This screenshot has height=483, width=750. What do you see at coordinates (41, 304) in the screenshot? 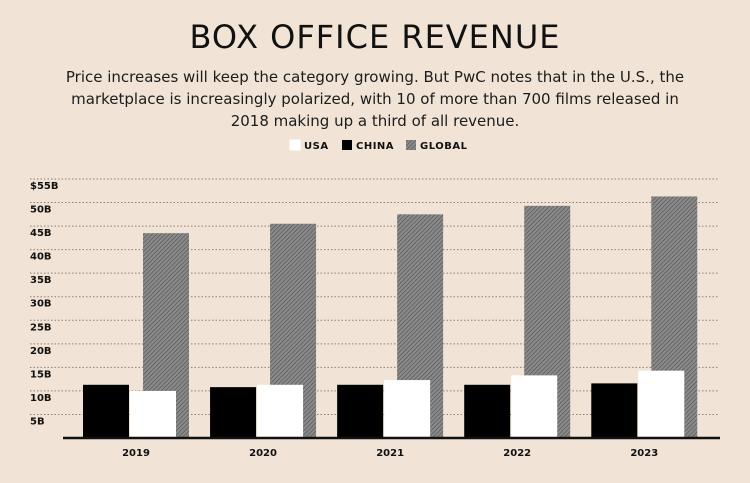
I see `y-tick-label: 30B` at bounding box center [41, 304].